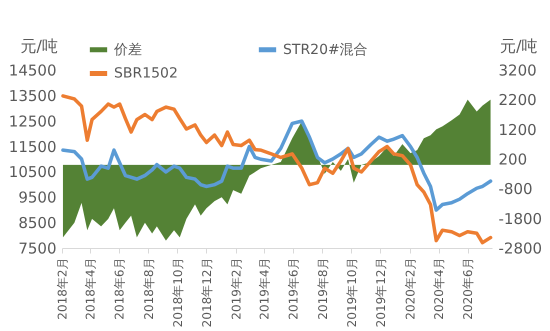  Describe the element at coordinates (515, 189) in the screenshot. I see `y2-tick-label: -800` at that location.